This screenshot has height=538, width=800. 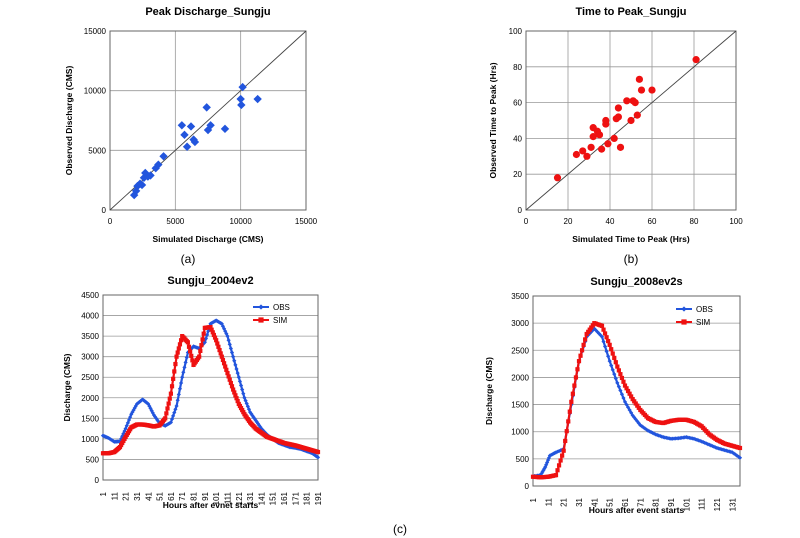 I want to click on caption-c: (c), so click(x=400, y=529).